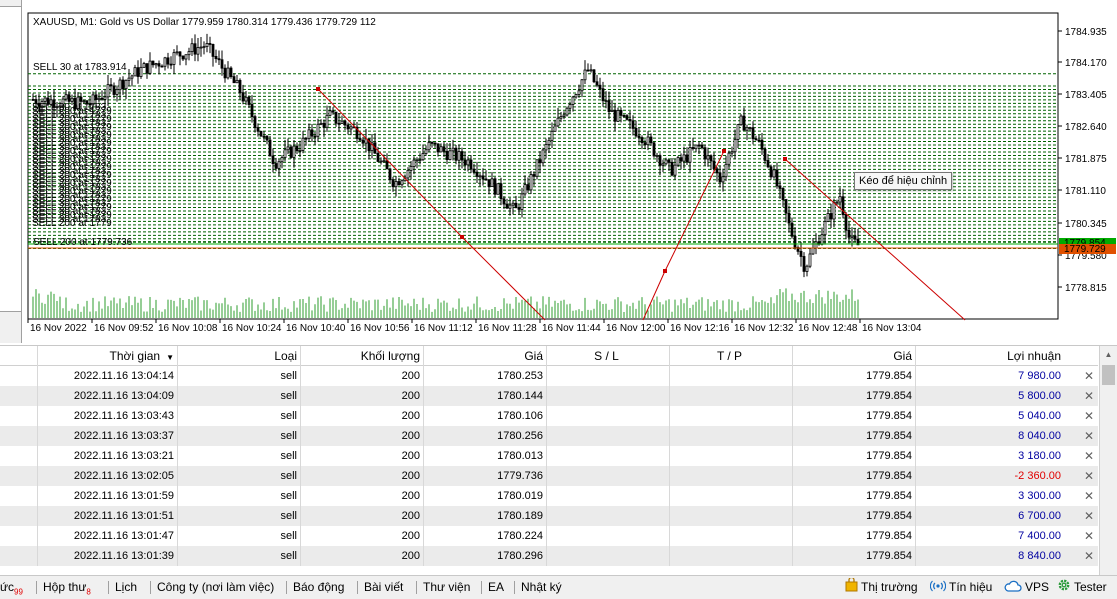  Describe the element at coordinates (881, 587) in the screenshot. I see `market-tab: Thị trường` at that location.